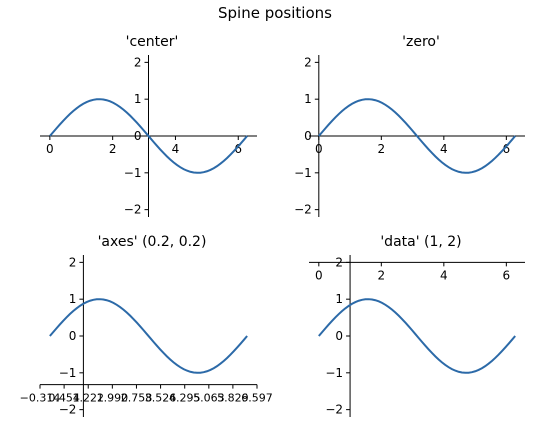 This screenshot has height=442, width=550. I want to click on x-tick-label: 1.990, so click(113, 398).